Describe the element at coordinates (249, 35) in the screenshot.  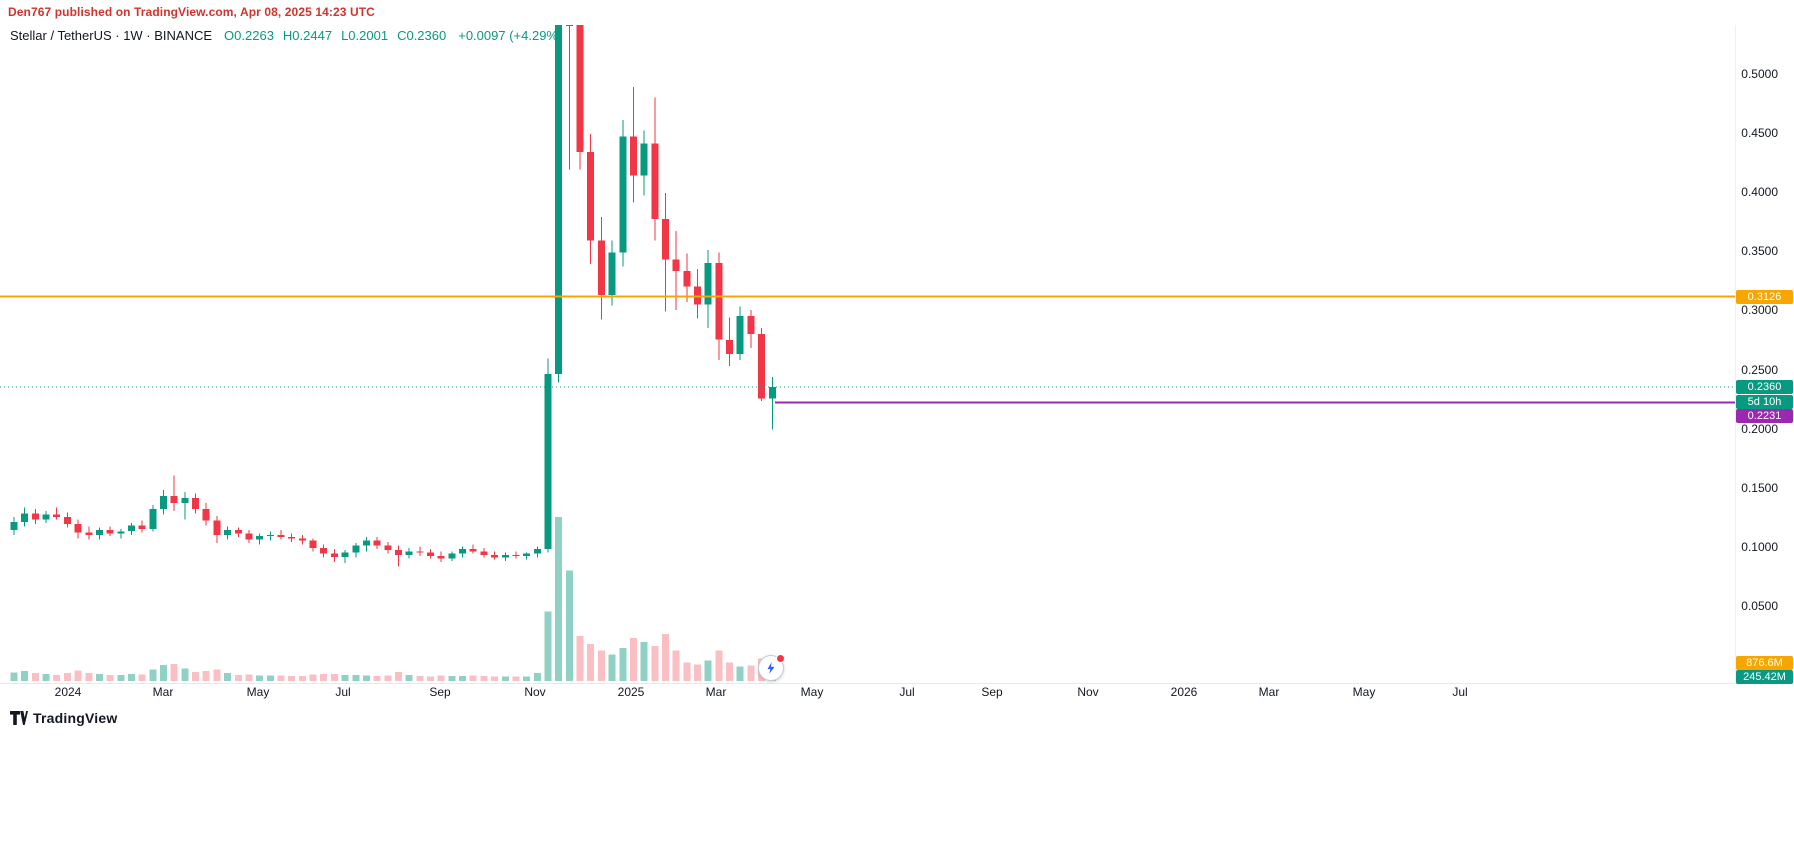
I see `ohlc-o: O0.2263` at that location.